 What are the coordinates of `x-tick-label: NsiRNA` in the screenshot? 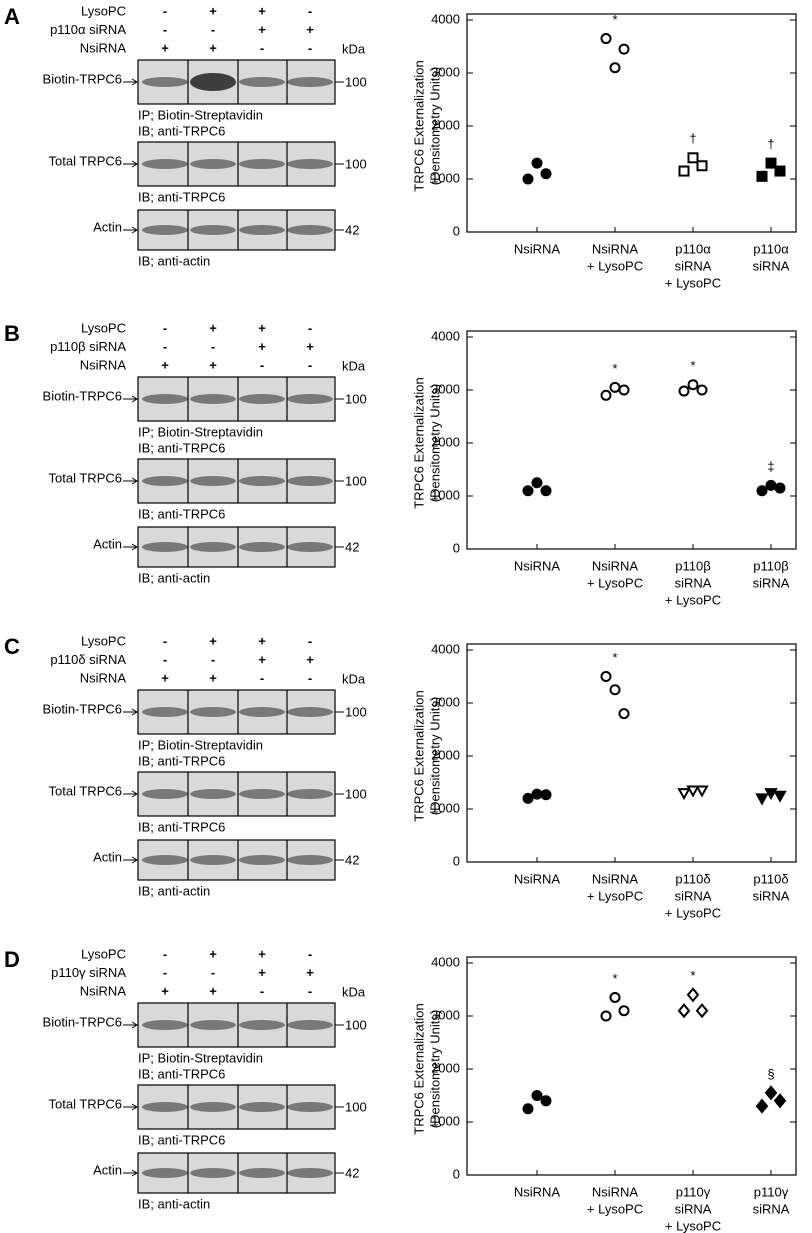 It's located at (537, 248).